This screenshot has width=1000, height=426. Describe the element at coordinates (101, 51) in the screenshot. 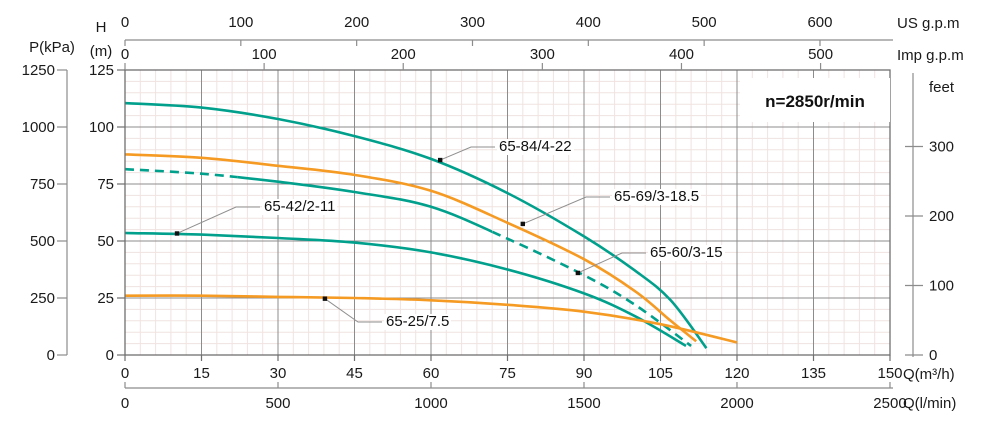

I see `head-axis-title-line2: (m)` at that location.